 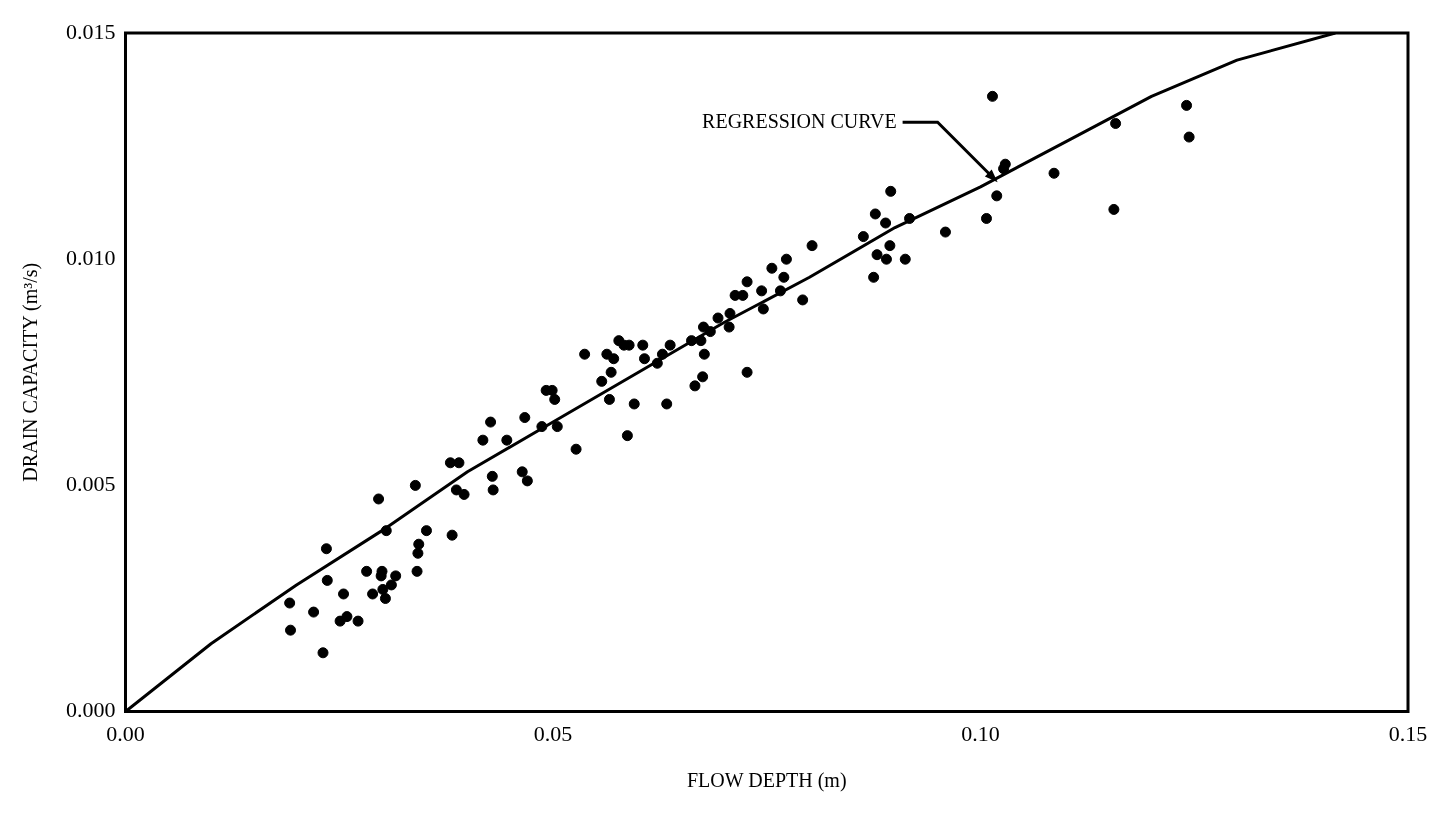 What do you see at coordinates (125, 733) in the screenshot?
I see `x-tick-label: 0.00` at bounding box center [125, 733].